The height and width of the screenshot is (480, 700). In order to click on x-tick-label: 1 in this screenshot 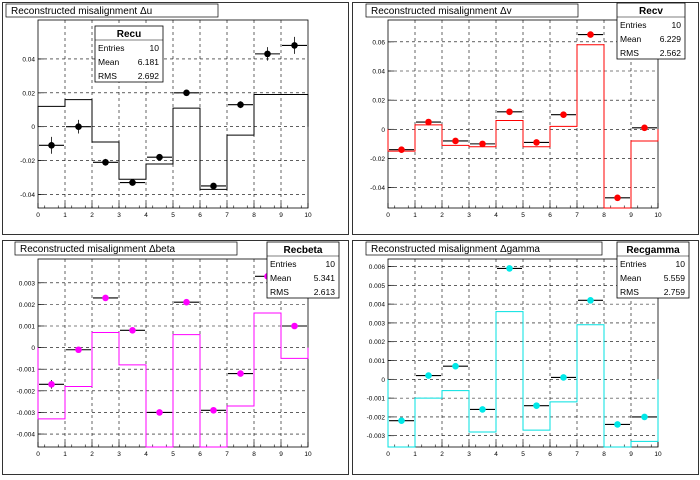, I will do `click(65, 454)`.